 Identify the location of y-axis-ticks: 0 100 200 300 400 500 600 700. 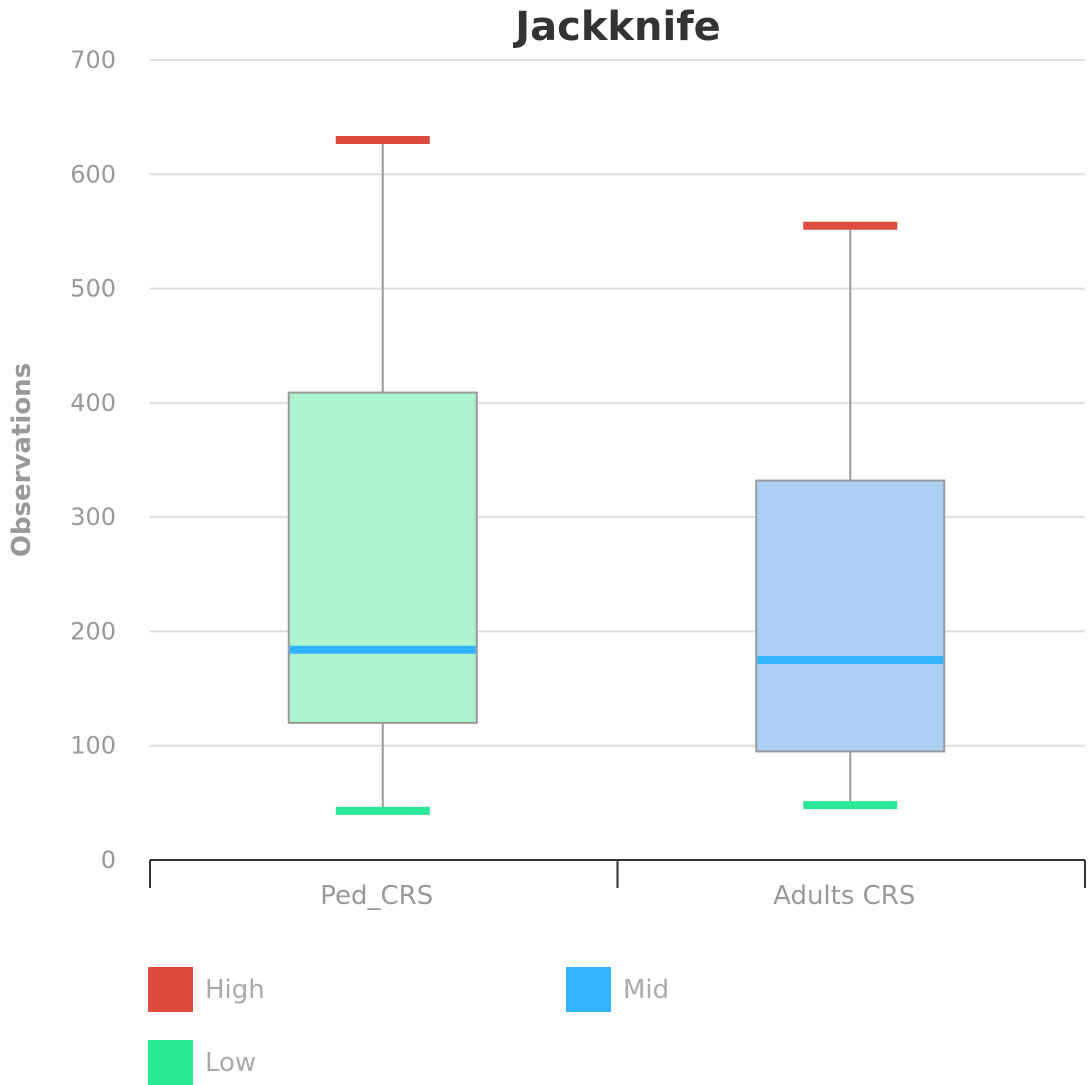
(93, 460).